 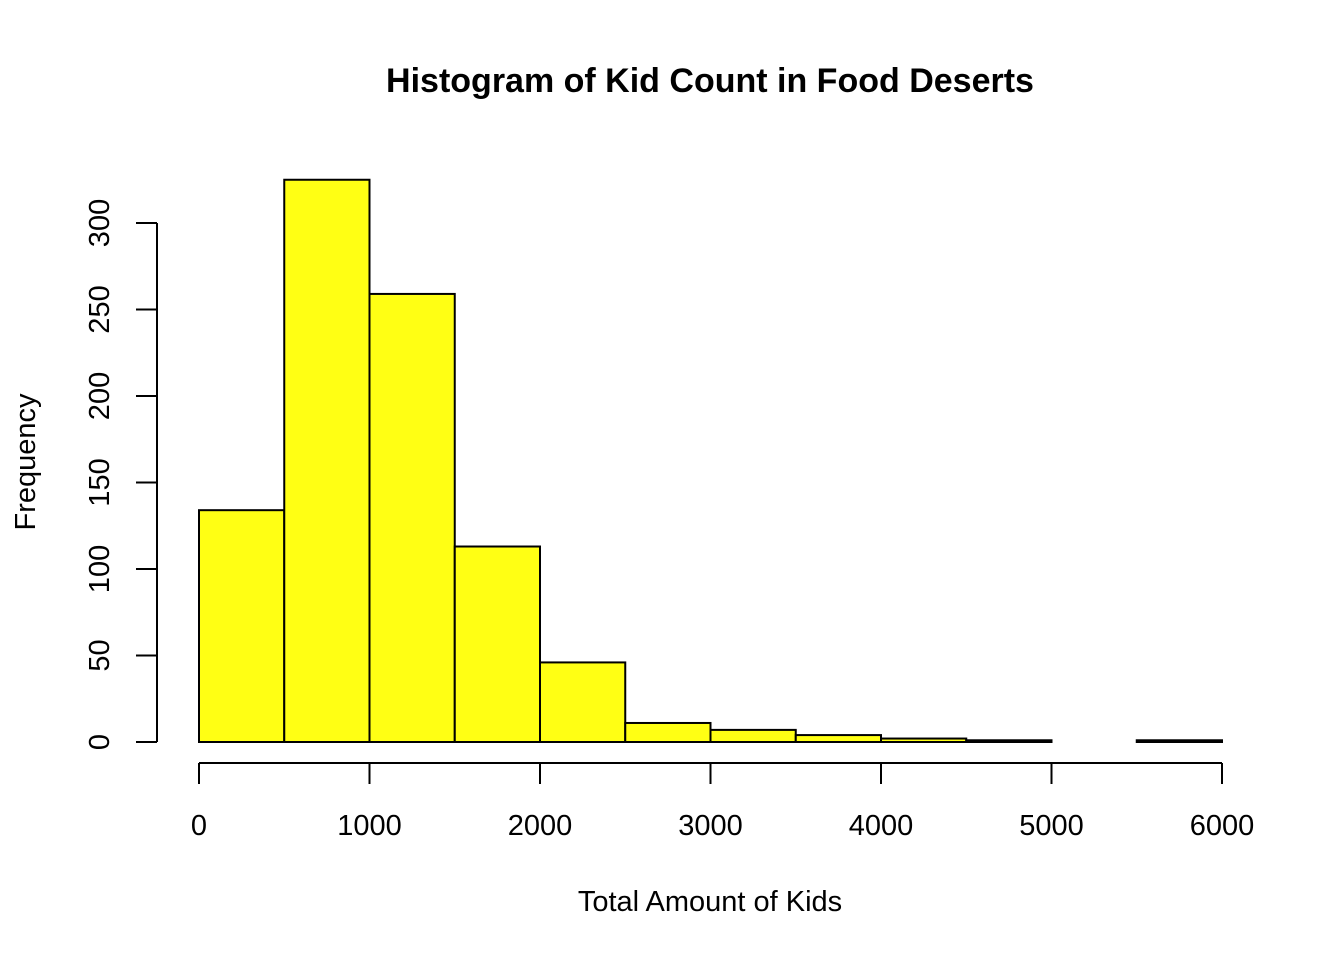 What do you see at coordinates (1222, 826) in the screenshot?
I see `x-tick-label: 6000` at bounding box center [1222, 826].